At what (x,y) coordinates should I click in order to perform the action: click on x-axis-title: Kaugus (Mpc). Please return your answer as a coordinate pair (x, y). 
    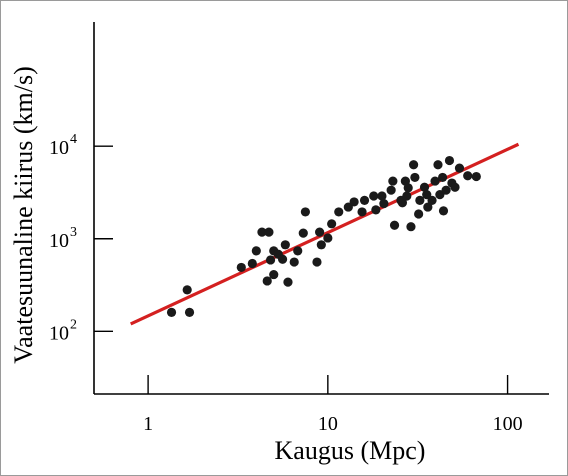
    Looking at the image, I should click on (350, 450).